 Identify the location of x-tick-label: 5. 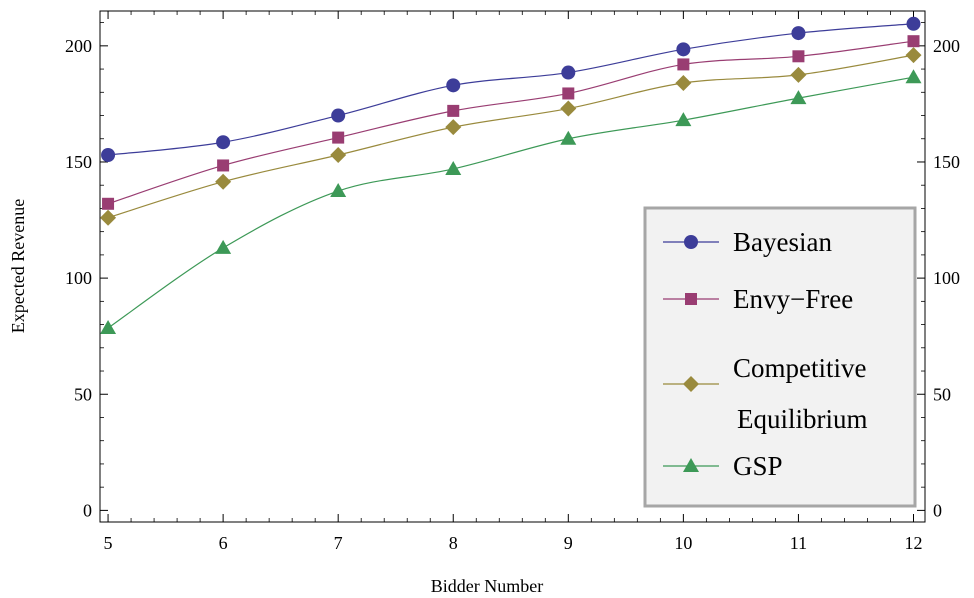
(108, 543).